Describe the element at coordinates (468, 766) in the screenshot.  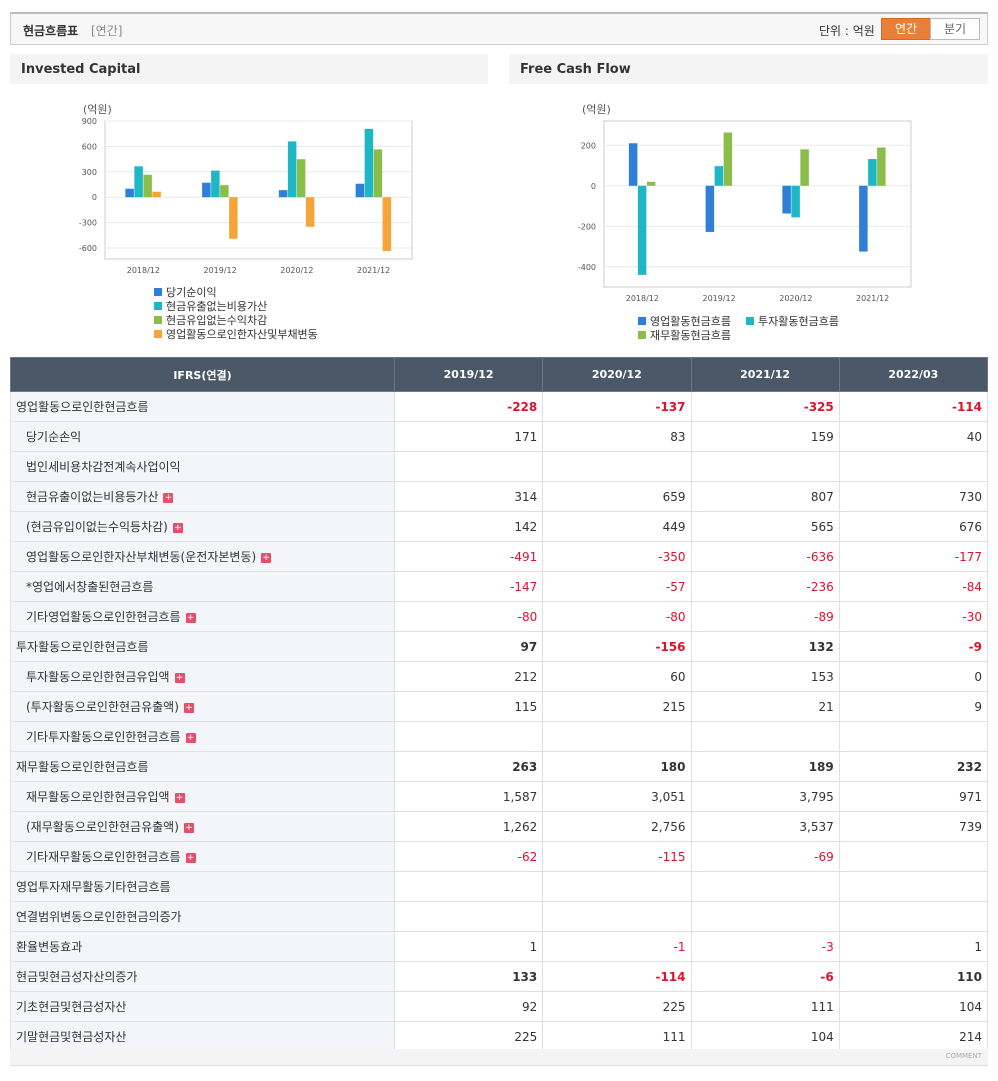
I see `value-cell: 263` at that location.